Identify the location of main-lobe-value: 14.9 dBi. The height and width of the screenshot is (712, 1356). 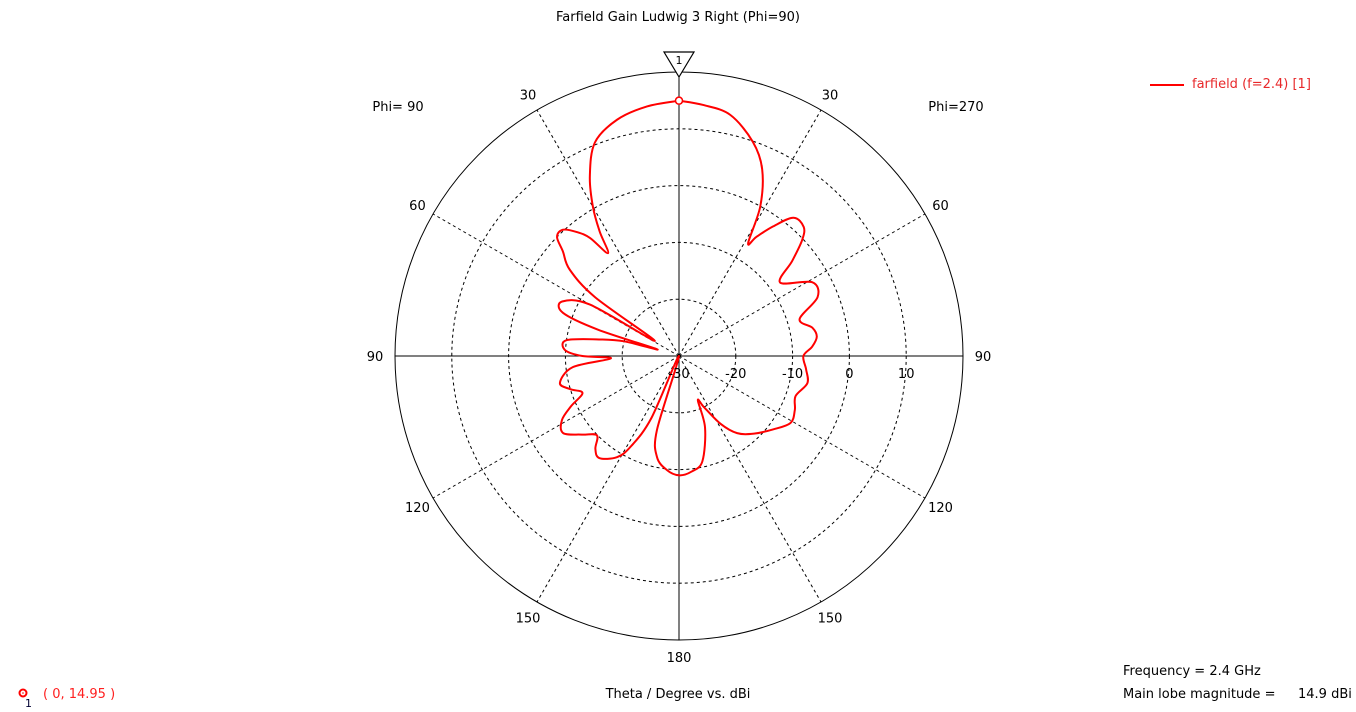
(1325, 694).